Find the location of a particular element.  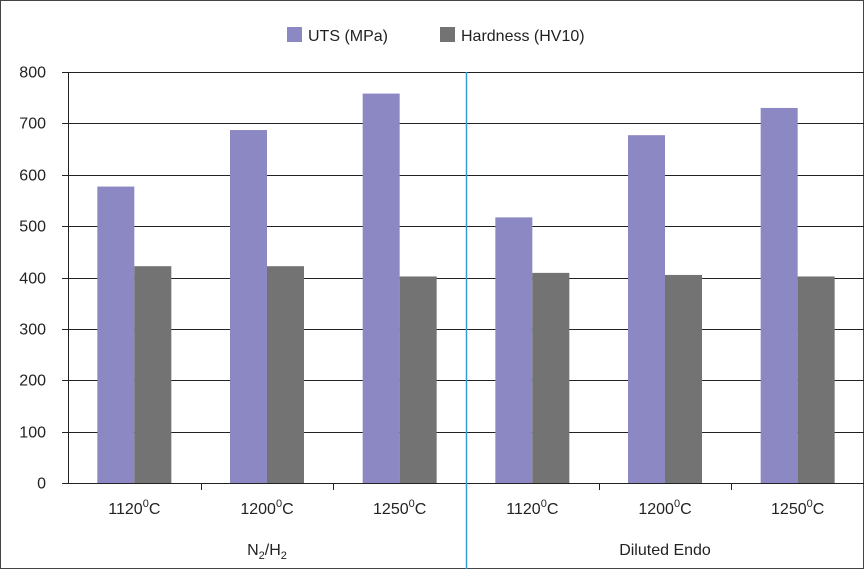

y-tick-label: 100 is located at coordinates (32, 433).